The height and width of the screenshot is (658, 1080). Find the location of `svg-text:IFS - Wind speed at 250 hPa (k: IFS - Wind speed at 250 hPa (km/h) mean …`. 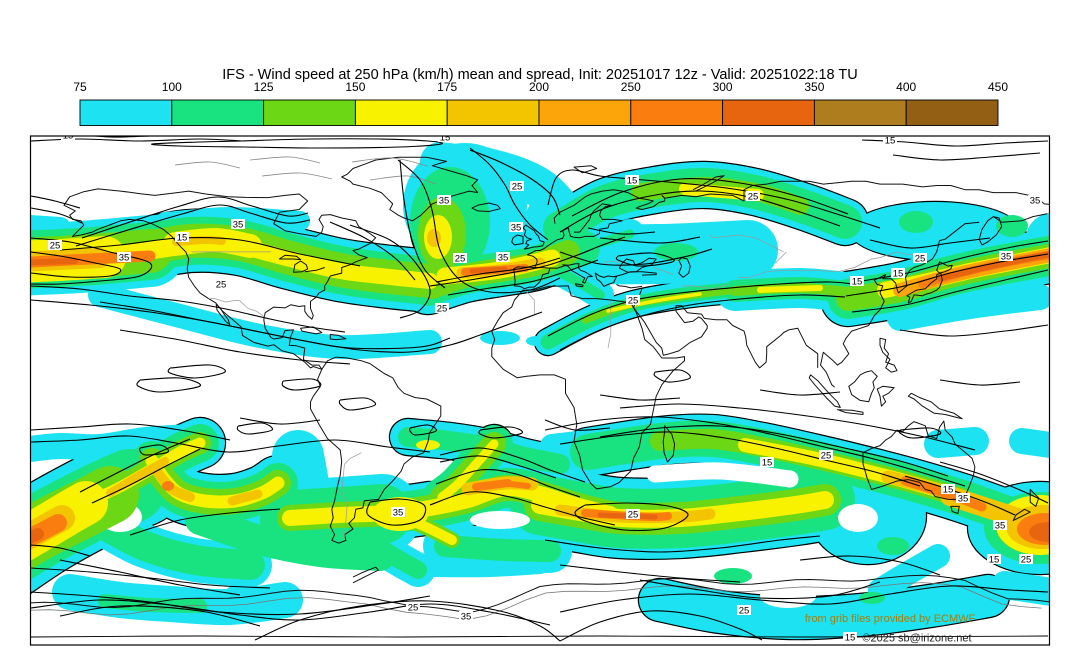

svg-text:IFS - Wind speed at 250 hPa (k: IFS - Wind speed at 250 hPa (km/h) mean … is located at coordinates (539, 75).